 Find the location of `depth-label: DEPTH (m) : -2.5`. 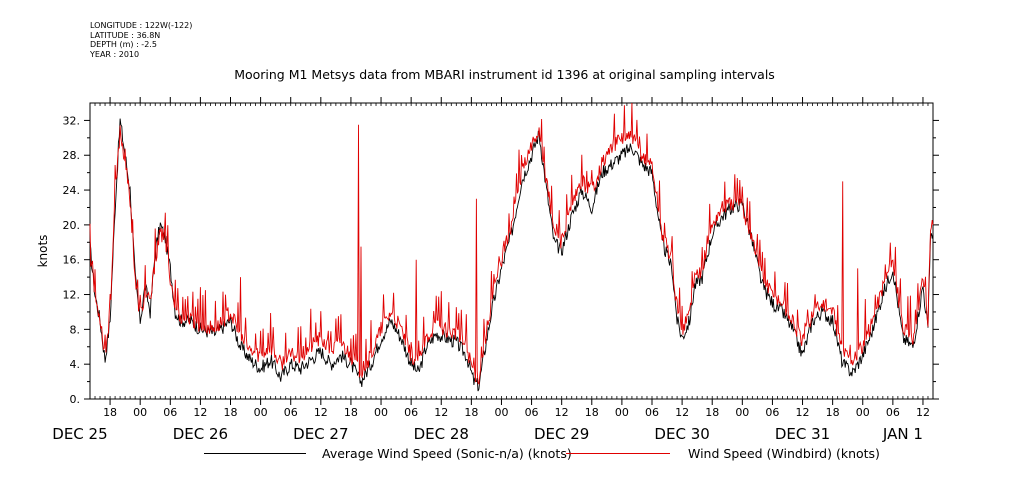

depth-label: DEPTH (m) : -2.5 is located at coordinates (123, 44).